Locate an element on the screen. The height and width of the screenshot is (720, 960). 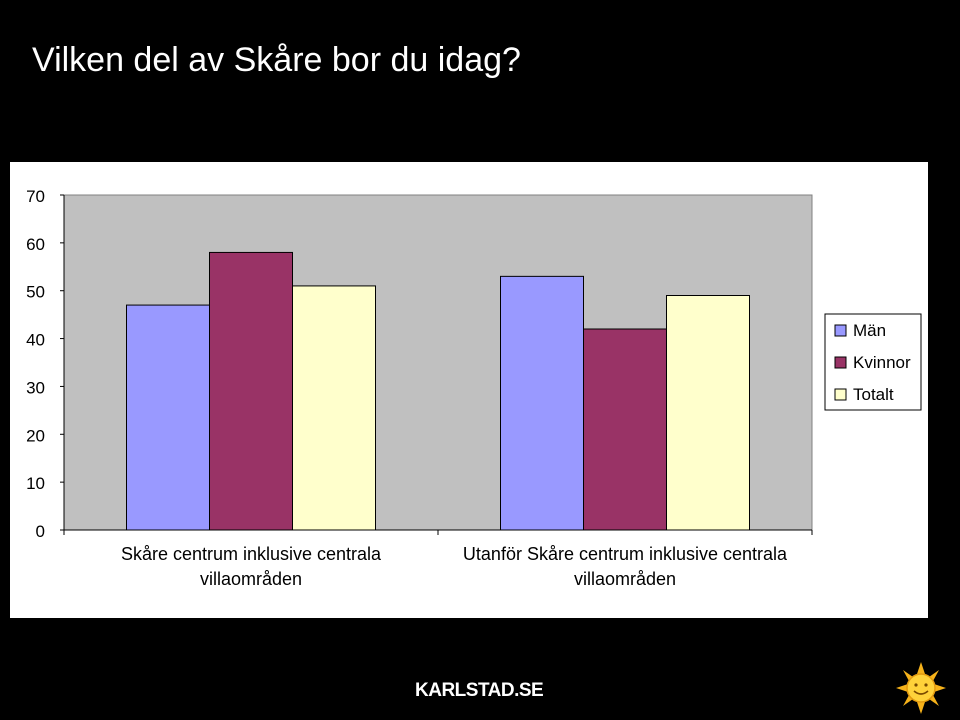
slide-title: Vilken del av Skåre bor du idag? is located at coordinates (276, 60).